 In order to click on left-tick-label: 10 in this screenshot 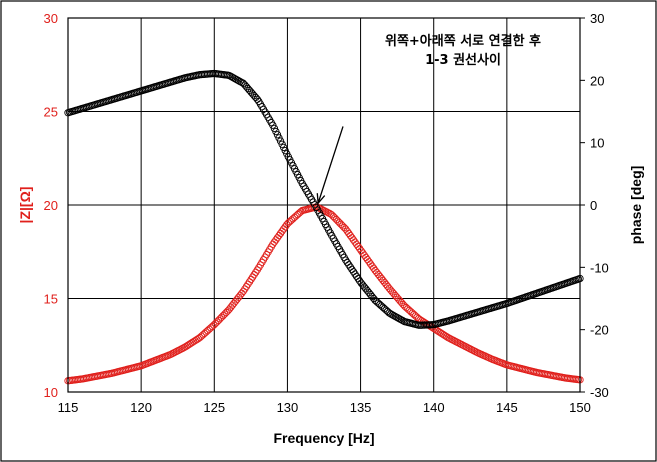, I will do `click(51, 392)`.